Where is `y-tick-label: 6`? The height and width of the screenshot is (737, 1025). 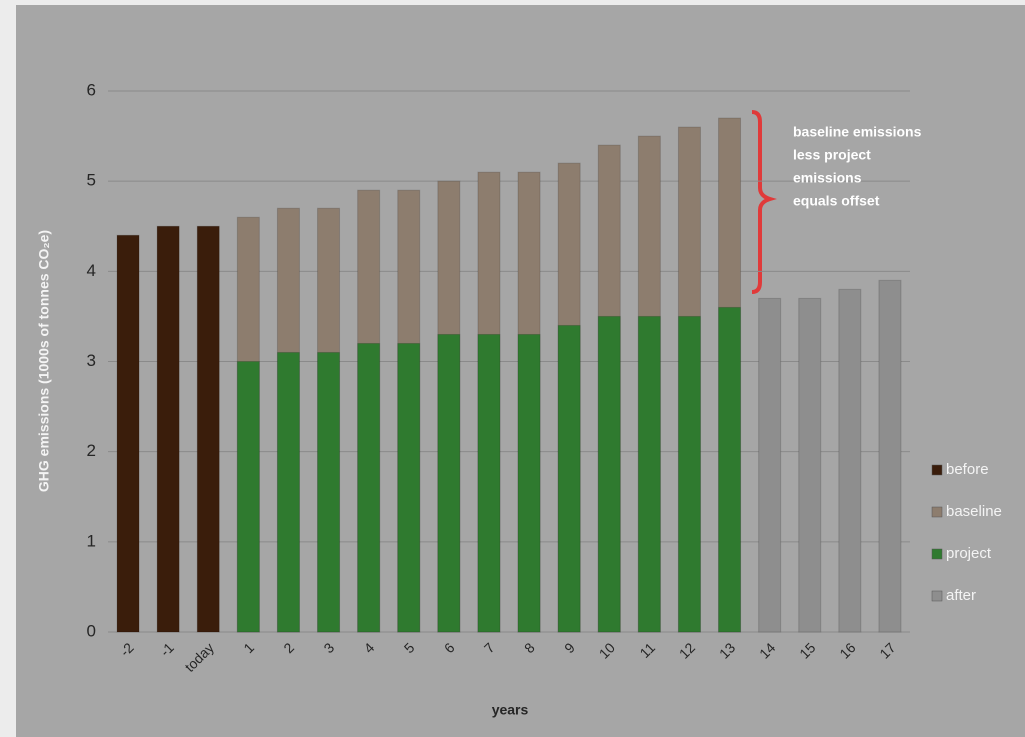 y-tick-label: 6 is located at coordinates (91, 89).